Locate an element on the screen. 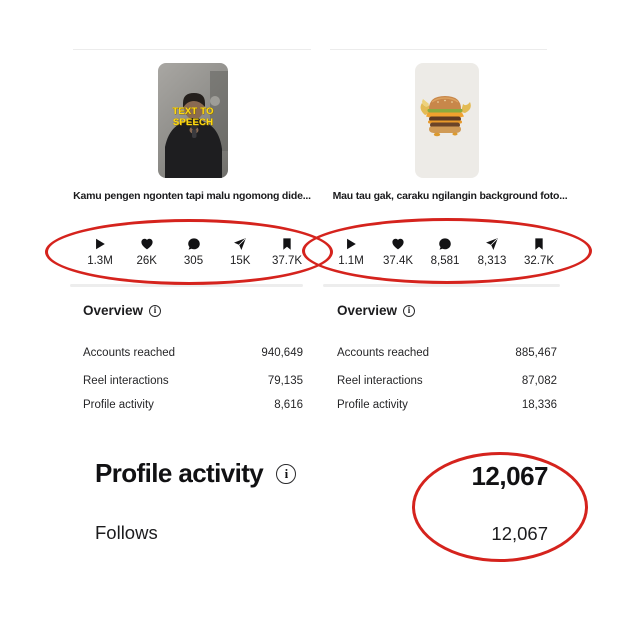 This screenshot has width=640, height=640. reel-thumbnail-1: TEXT TO SPEECH is located at coordinates (193, 120).